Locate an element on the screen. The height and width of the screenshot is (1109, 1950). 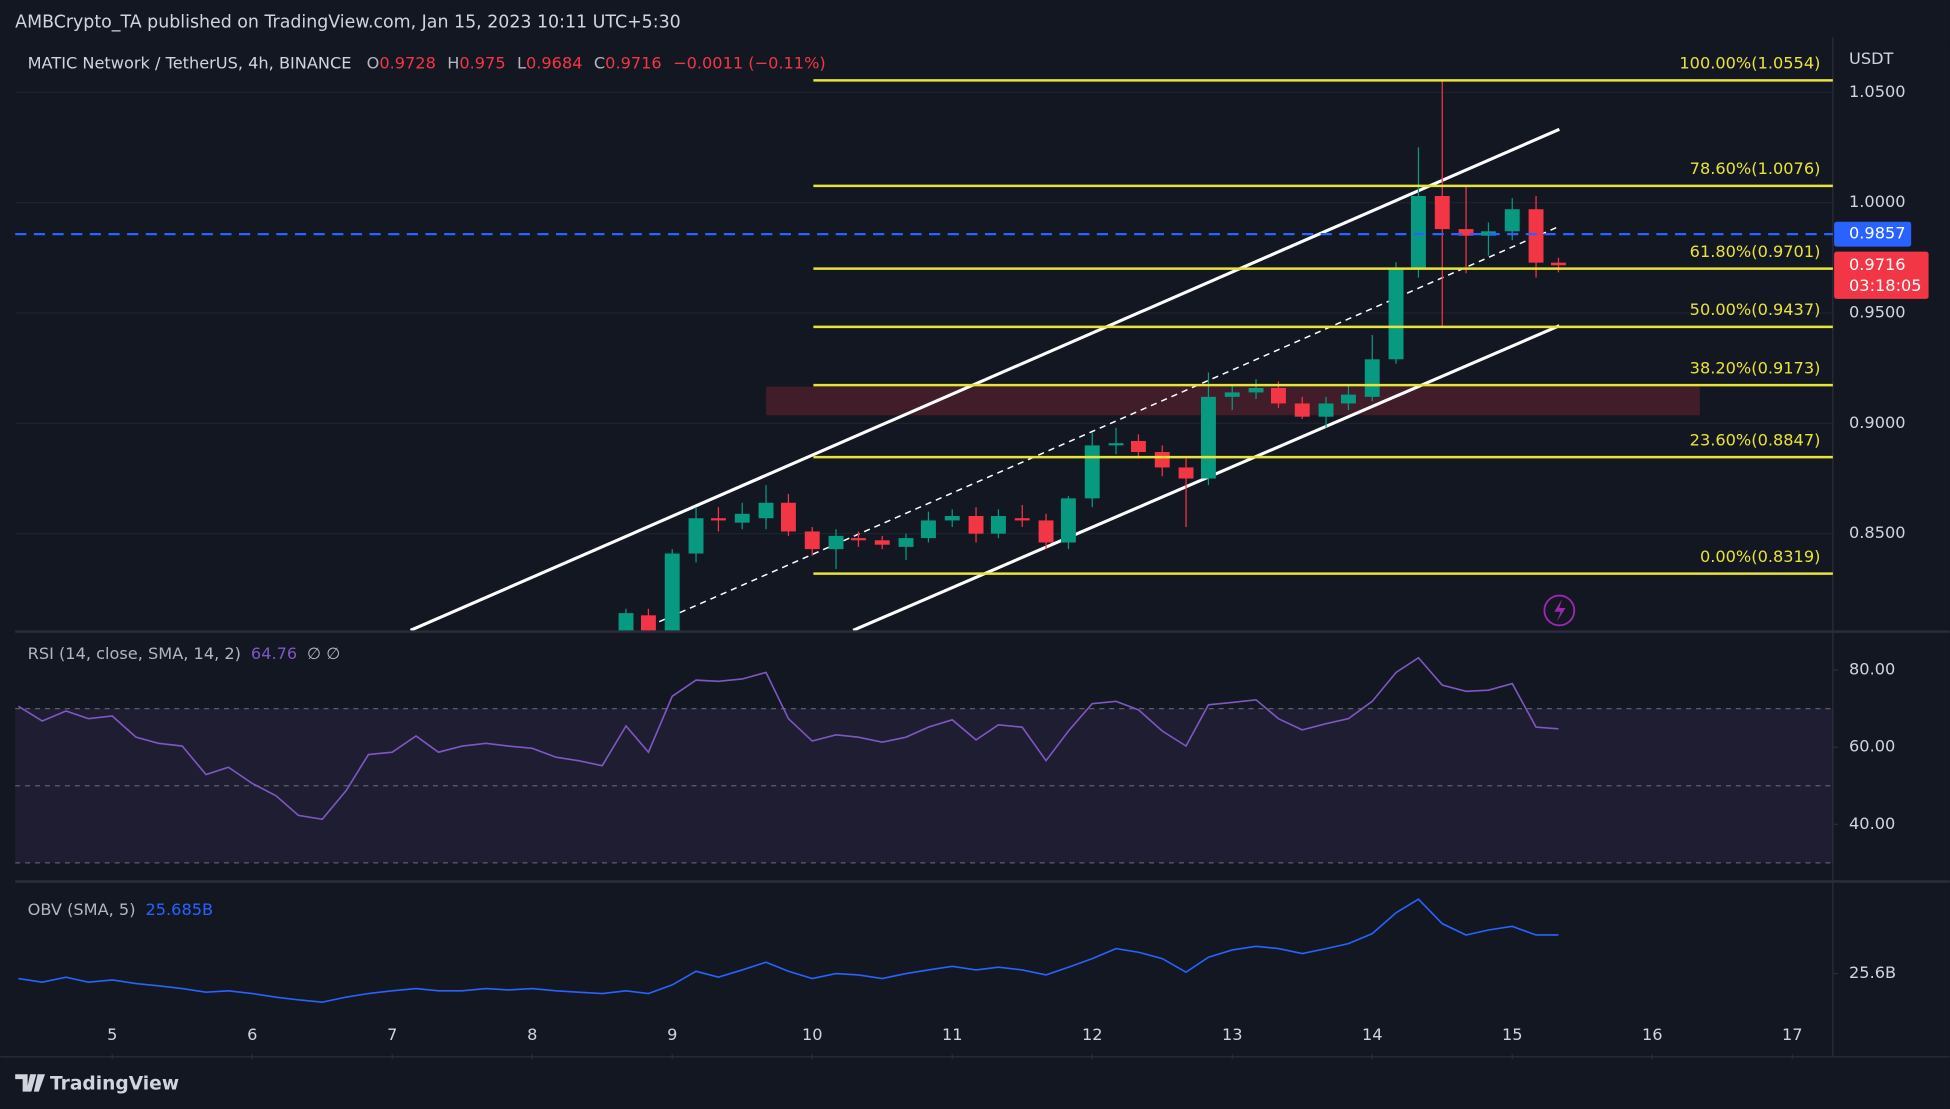
fib-label: 0.00%(0.8319) is located at coordinates (1760, 556).